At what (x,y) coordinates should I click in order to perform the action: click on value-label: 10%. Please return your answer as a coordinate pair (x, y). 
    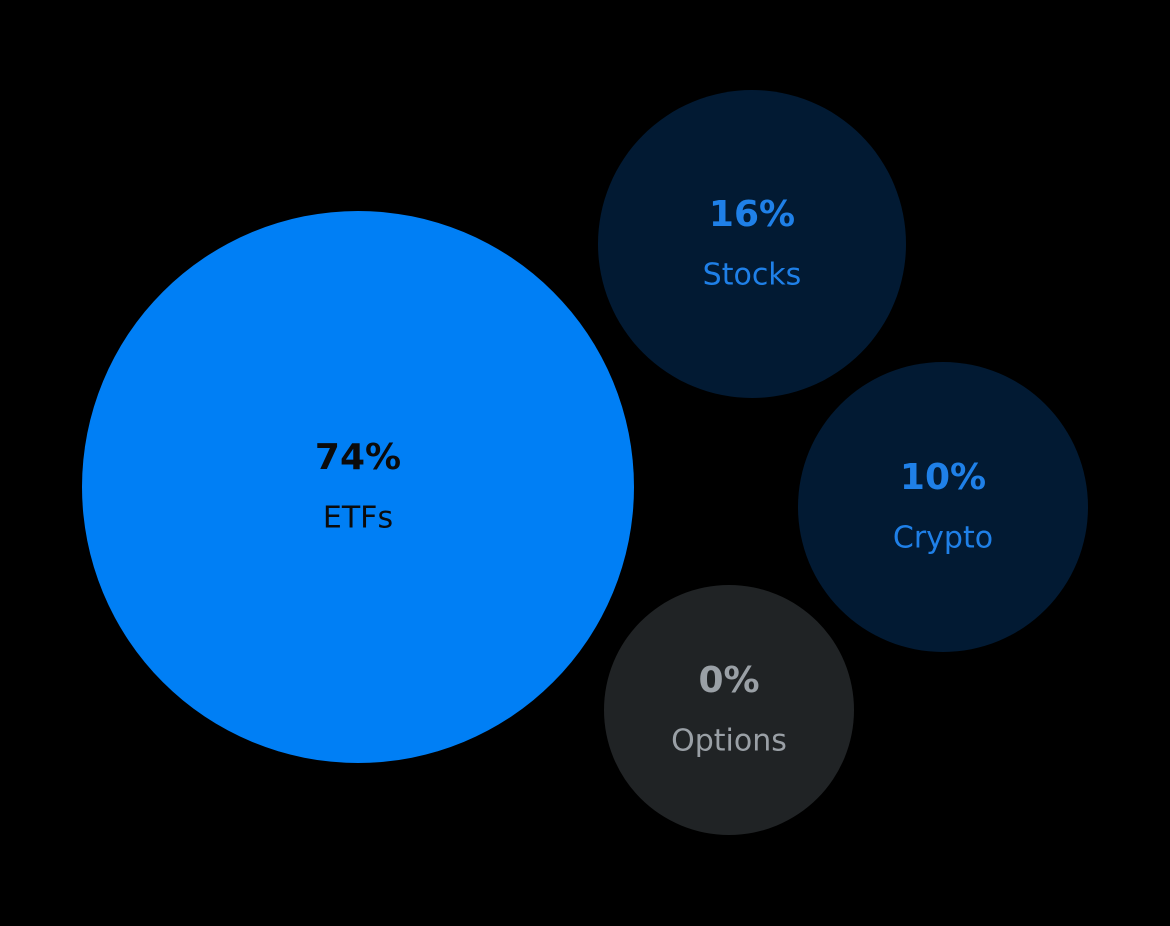
    Looking at the image, I should click on (943, 477).